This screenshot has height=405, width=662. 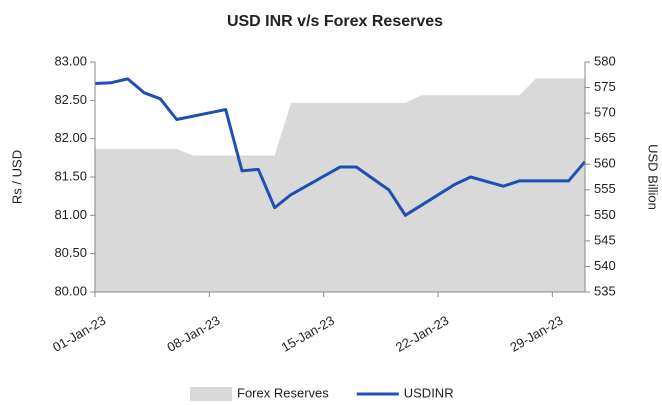 What do you see at coordinates (605, 137) in the screenshot?
I see `y2-tick-label: 565` at bounding box center [605, 137].